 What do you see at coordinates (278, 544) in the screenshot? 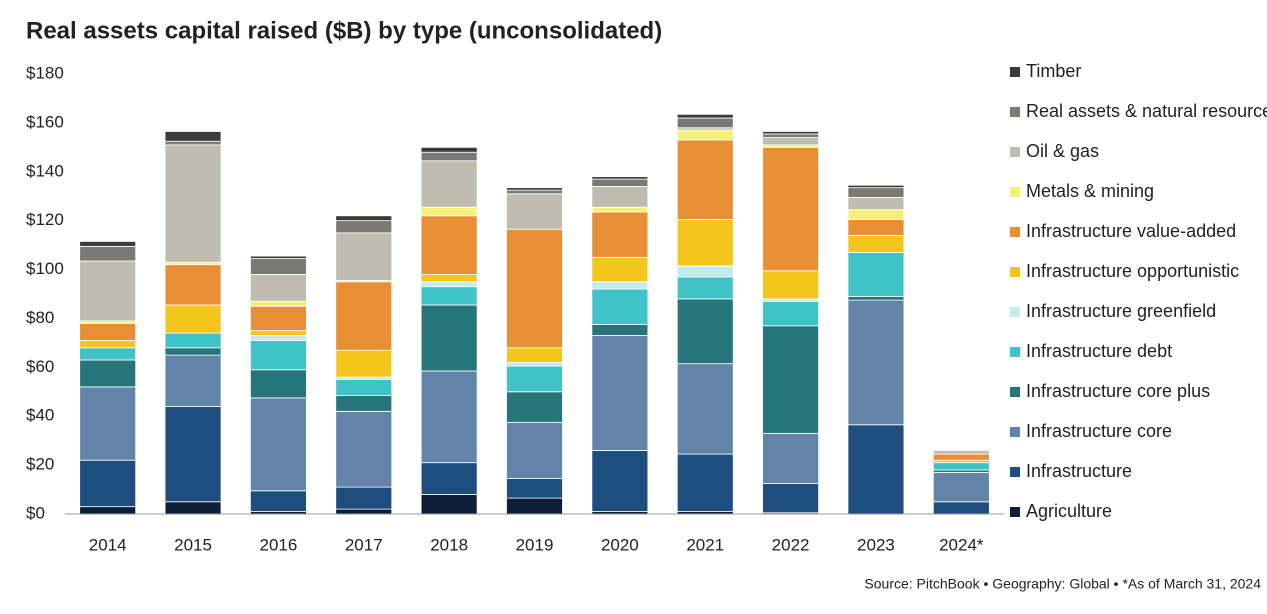
I see `x-tick-label: 2016` at bounding box center [278, 544].